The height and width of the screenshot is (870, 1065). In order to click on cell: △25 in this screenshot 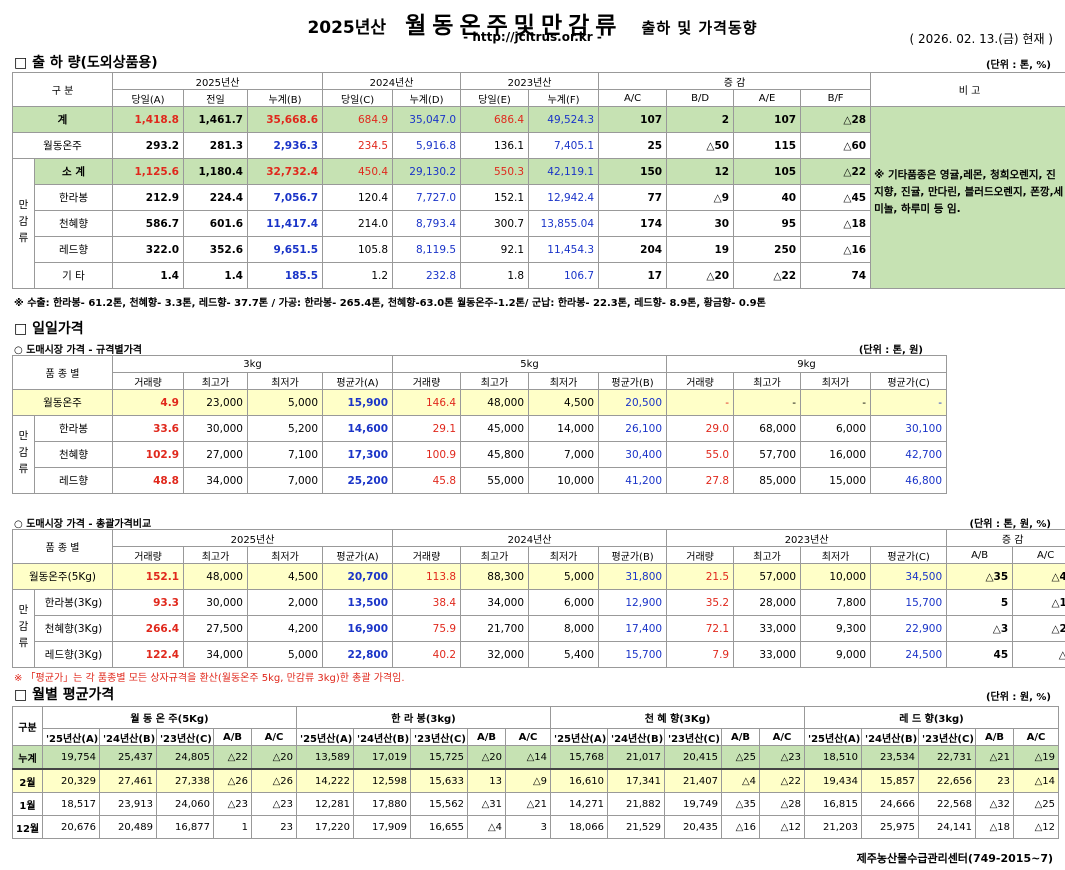, I will do `click(1036, 804)`.